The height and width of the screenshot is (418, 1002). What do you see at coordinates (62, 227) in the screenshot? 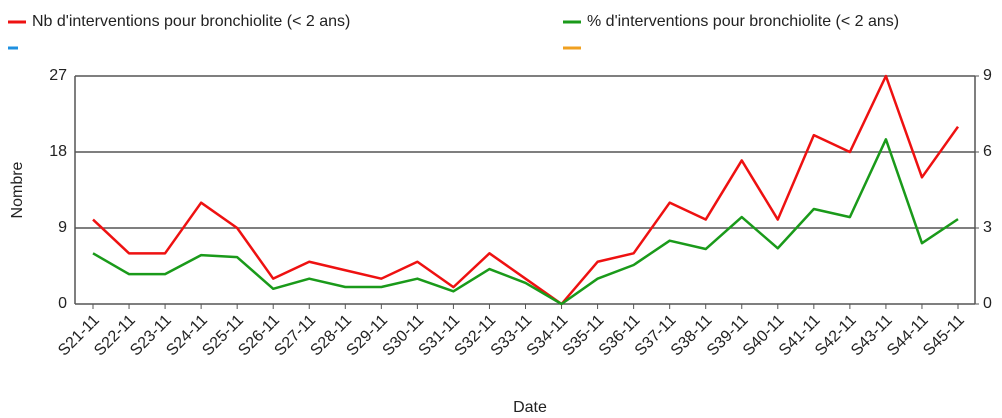
I see `y-tick-label: 9` at bounding box center [62, 227].